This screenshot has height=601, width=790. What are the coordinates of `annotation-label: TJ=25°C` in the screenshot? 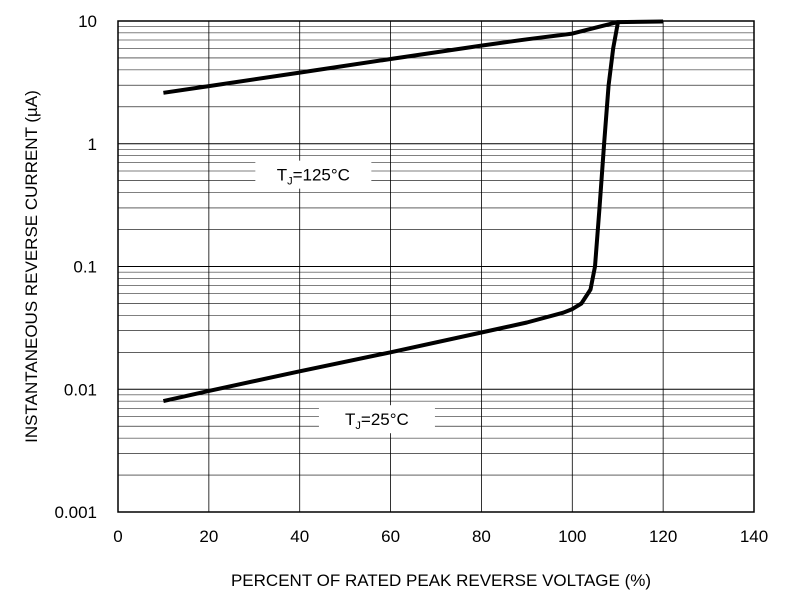 It's located at (377, 421).